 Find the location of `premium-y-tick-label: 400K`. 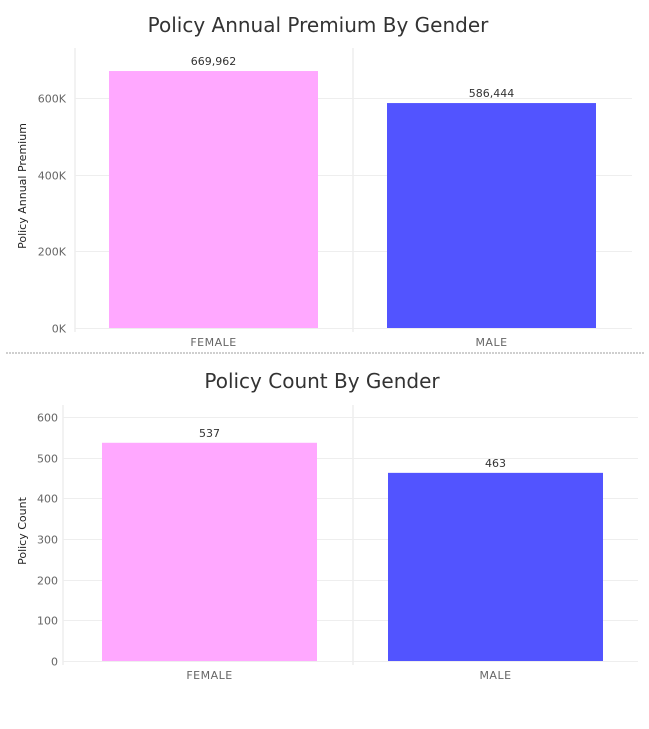

premium-y-tick-label: 400K is located at coordinates (52, 176).